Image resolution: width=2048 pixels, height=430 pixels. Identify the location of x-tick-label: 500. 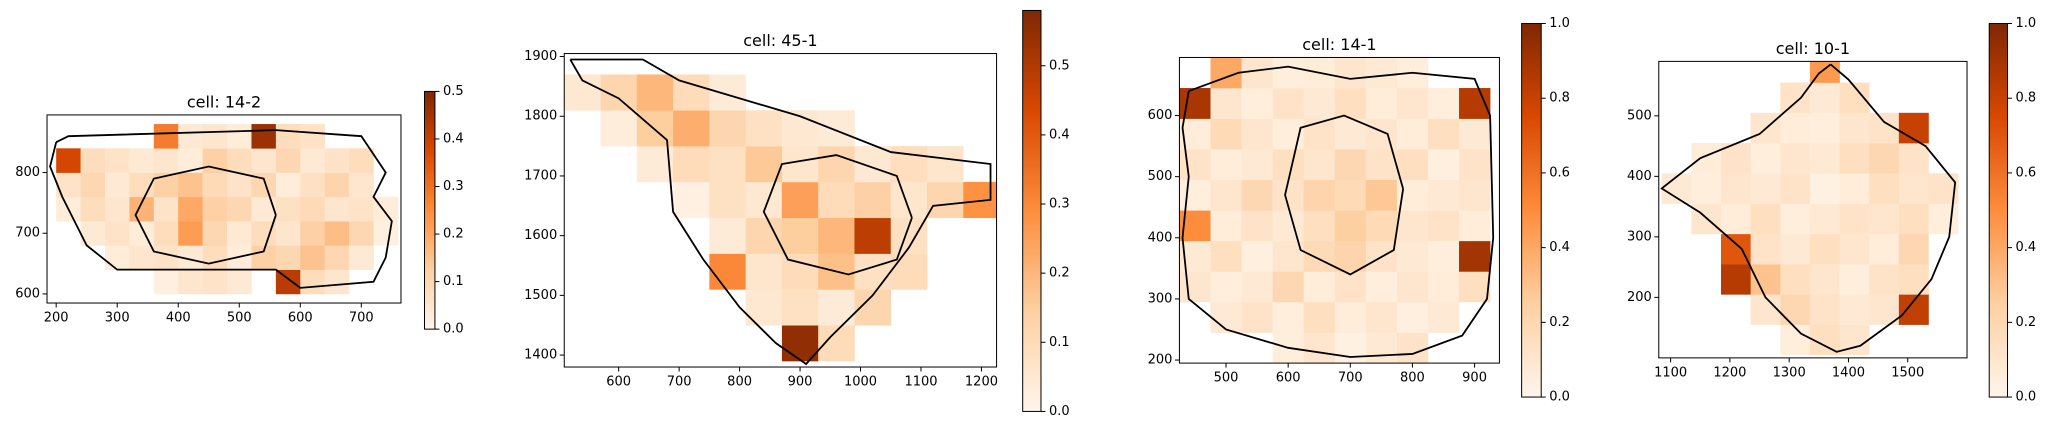
(1226, 378).